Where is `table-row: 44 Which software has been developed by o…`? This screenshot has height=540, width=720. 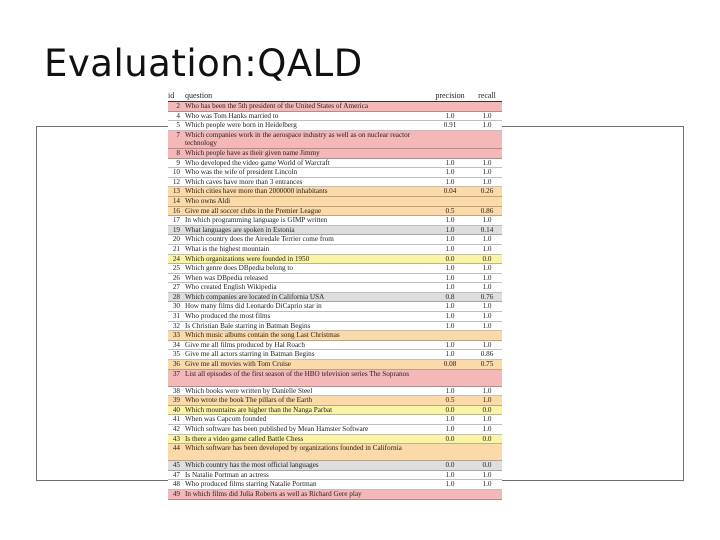
table-row: 44 Which software has been developed by o… is located at coordinates (335, 453).